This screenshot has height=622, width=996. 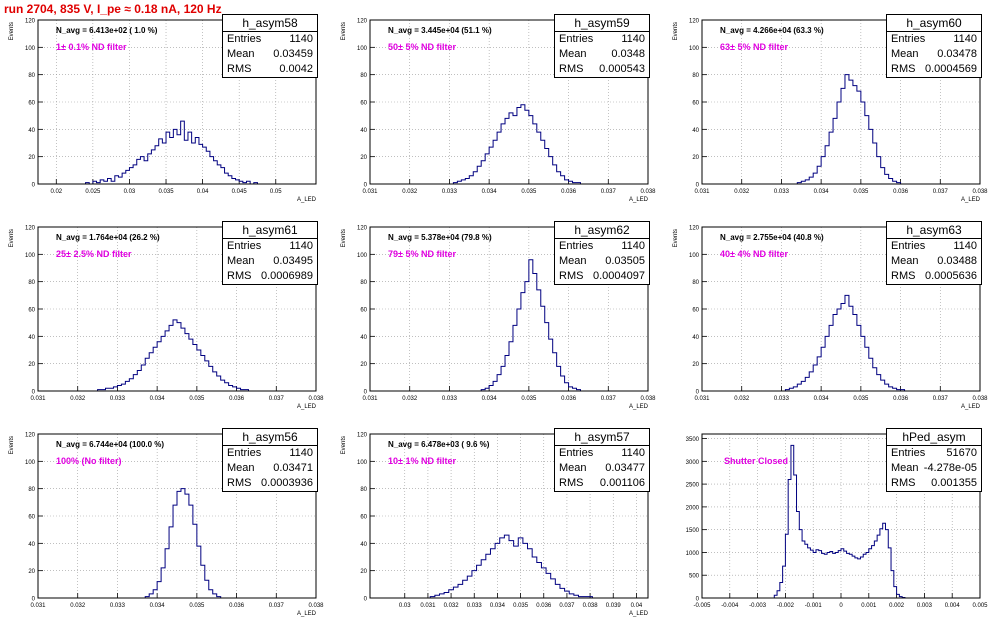 I want to click on filter-label: 100% (No filter), so click(x=89, y=461).